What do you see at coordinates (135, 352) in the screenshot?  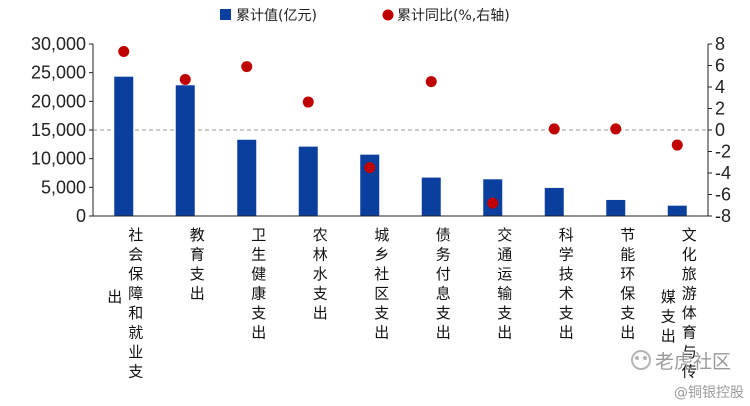 I see `svg-text: 业` at bounding box center [135, 352].